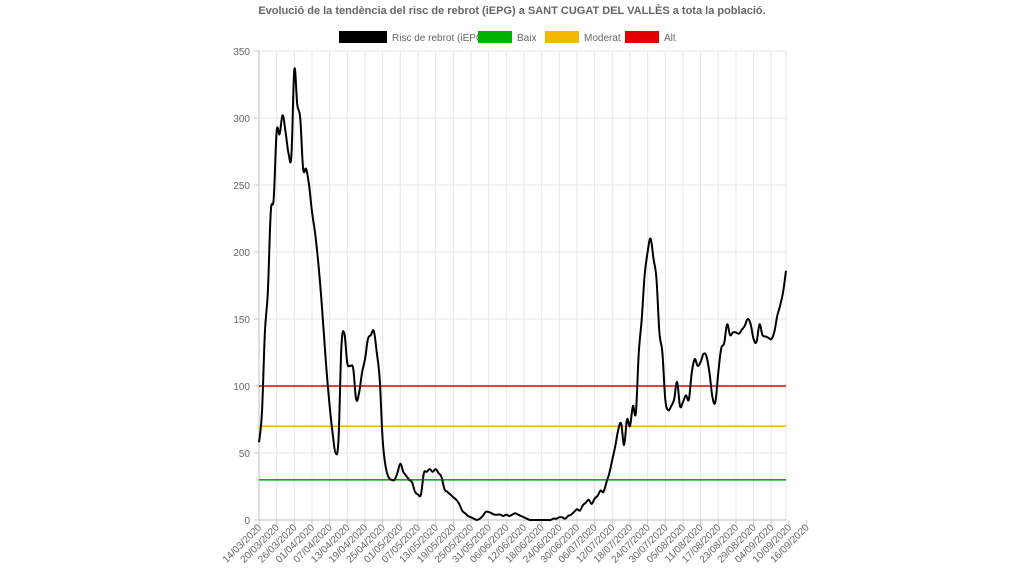 The height and width of the screenshot is (581, 1024). I want to click on legend-item: Risc de rebrot (iEPG), so click(413, 37).